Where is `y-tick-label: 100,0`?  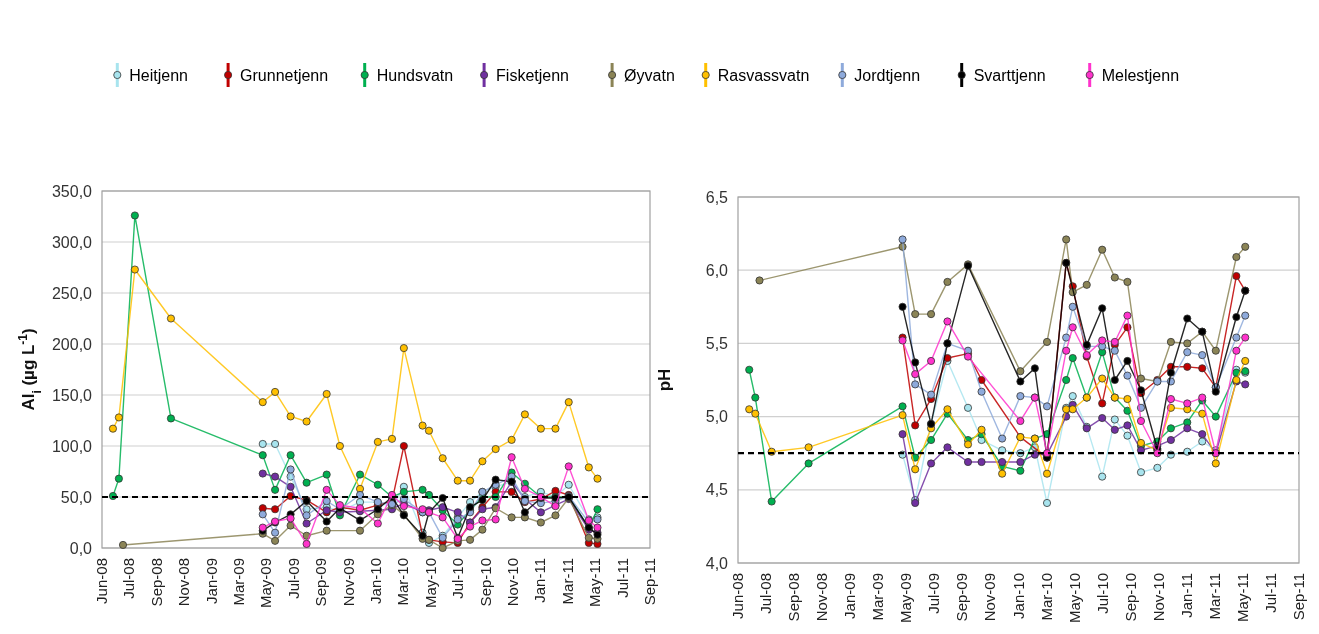 y-tick-label: 100,0 is located at coordinates (72, 446).